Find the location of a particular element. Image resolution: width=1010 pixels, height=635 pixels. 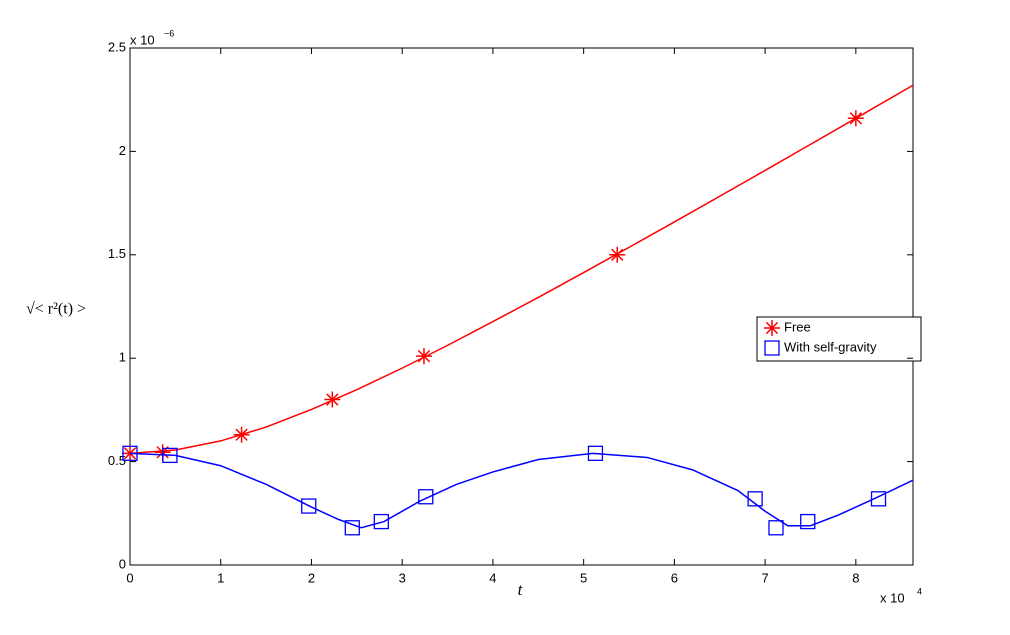

x-tick-label: 1 is located at coordinates (220, 577).